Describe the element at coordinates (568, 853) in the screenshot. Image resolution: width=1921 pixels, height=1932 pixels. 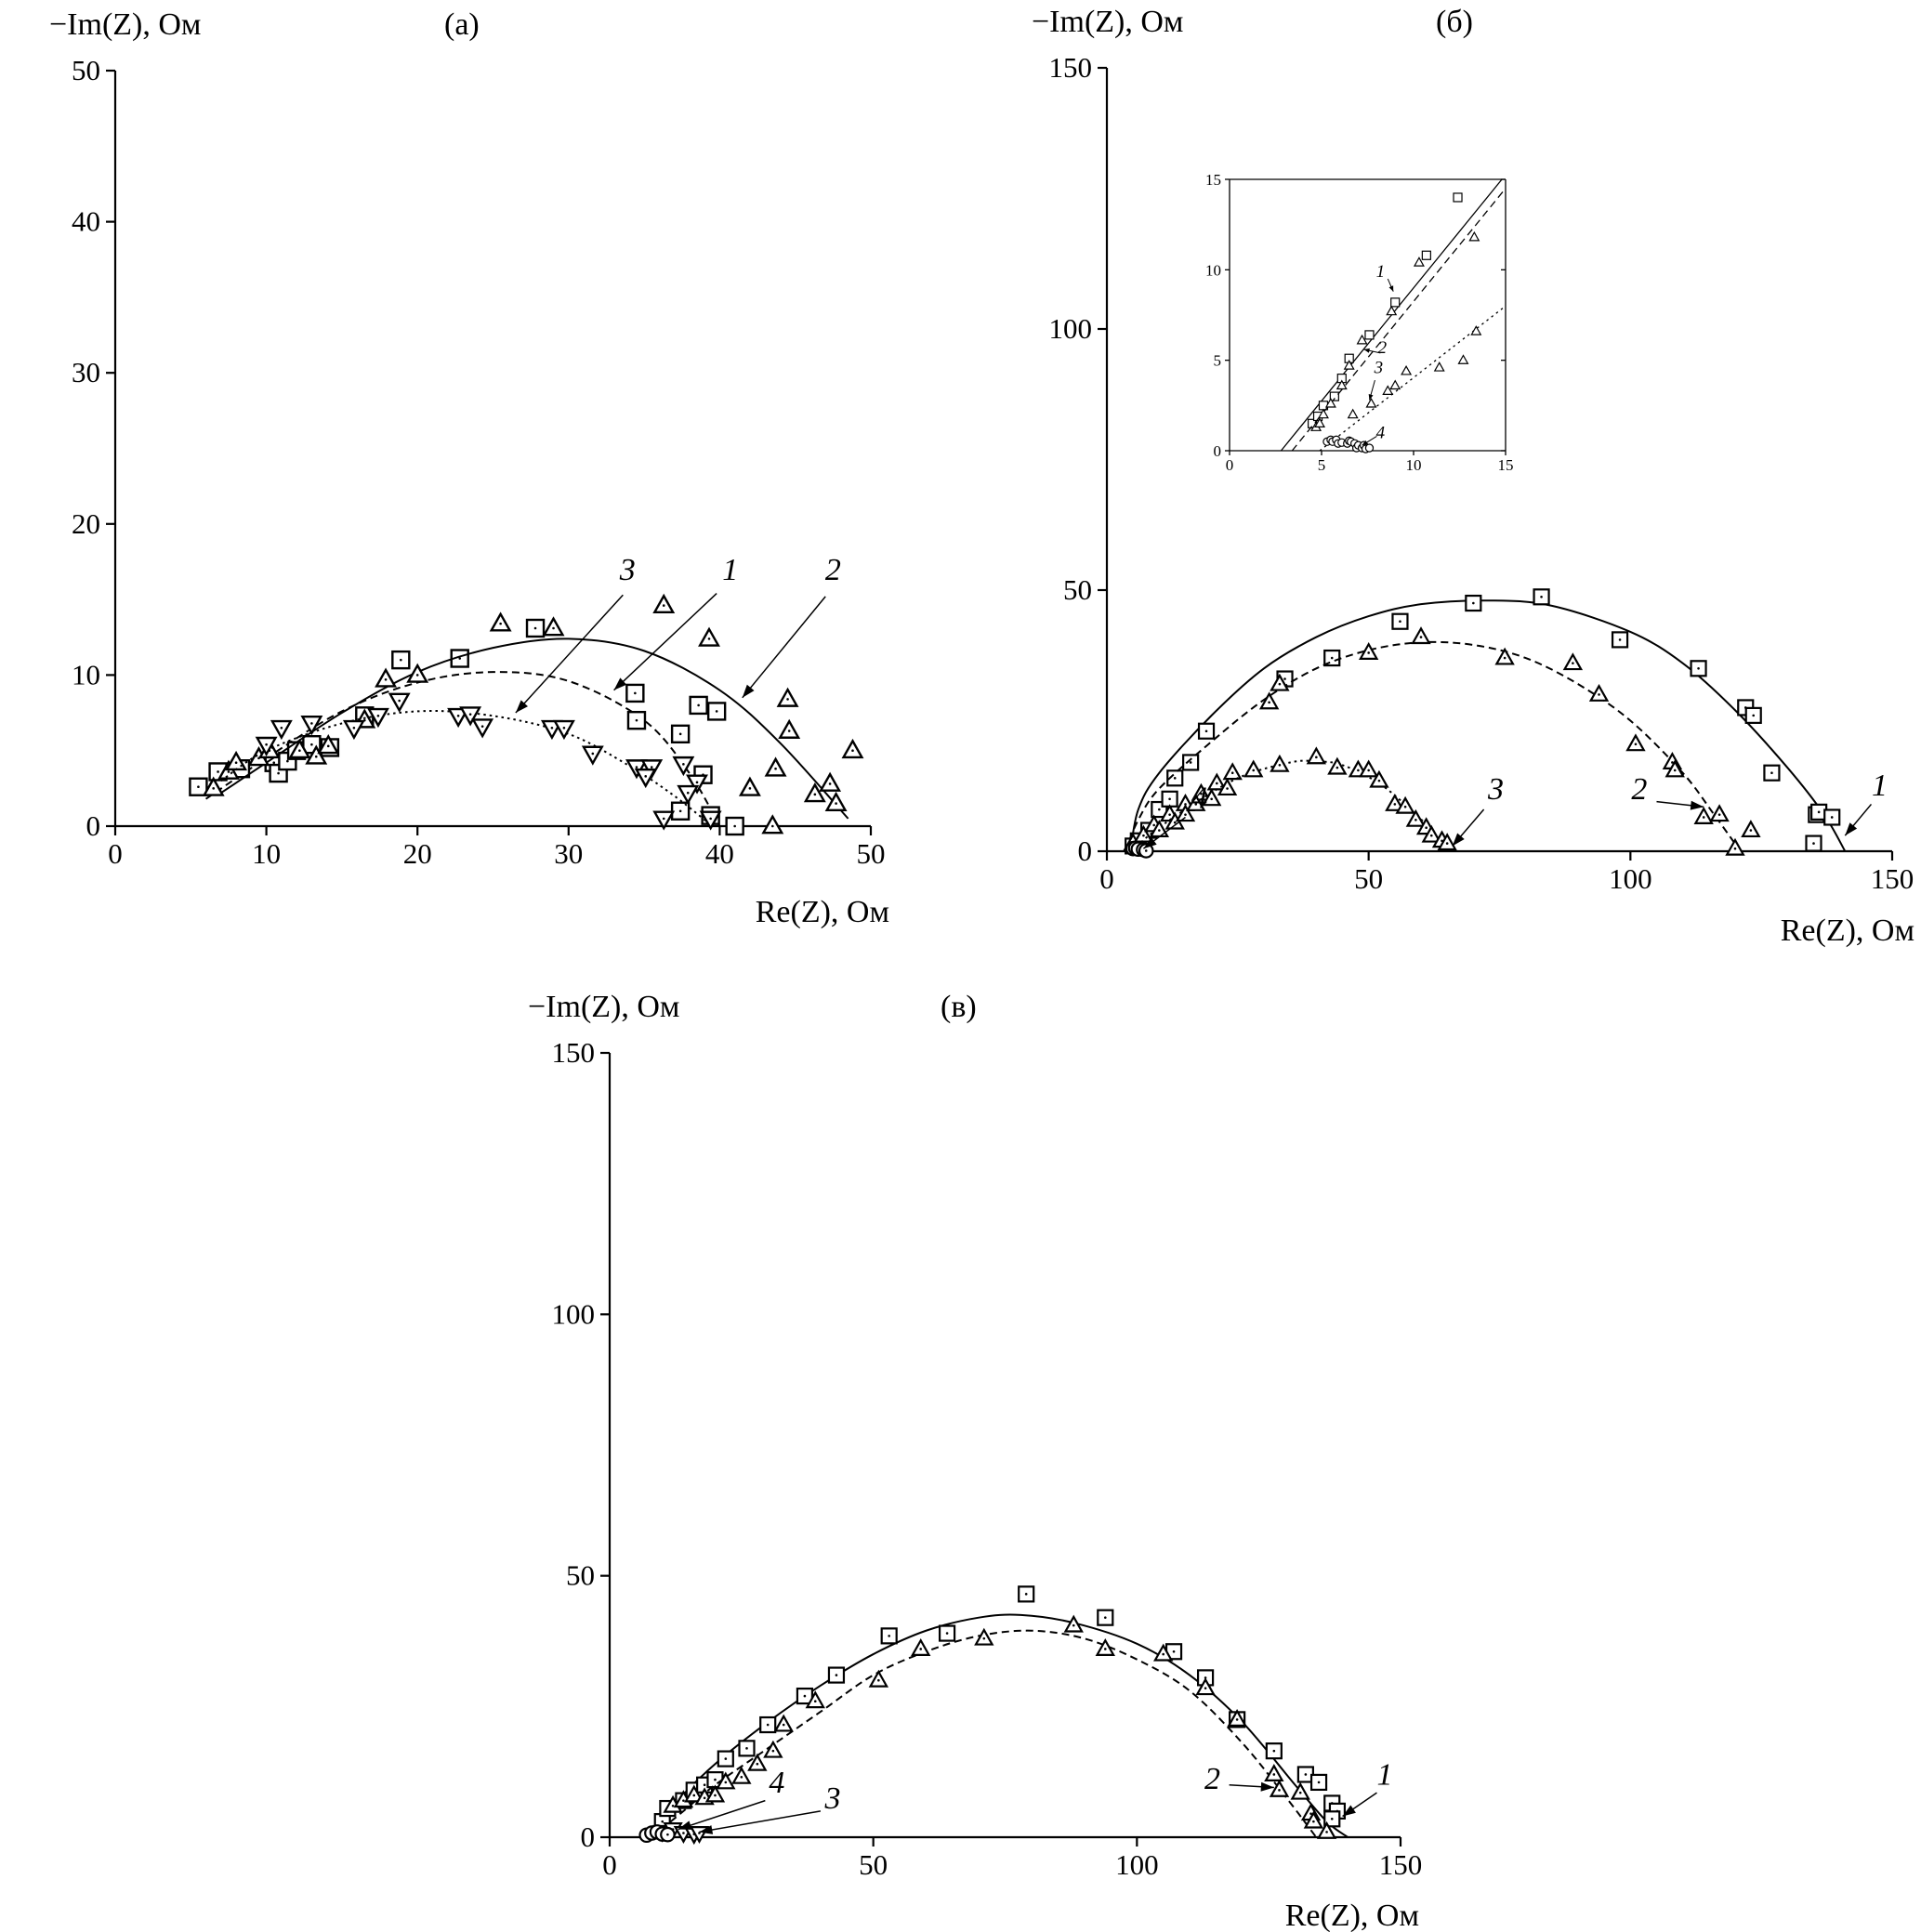
I see `panel-a-x-tick-label: 30` at that location.